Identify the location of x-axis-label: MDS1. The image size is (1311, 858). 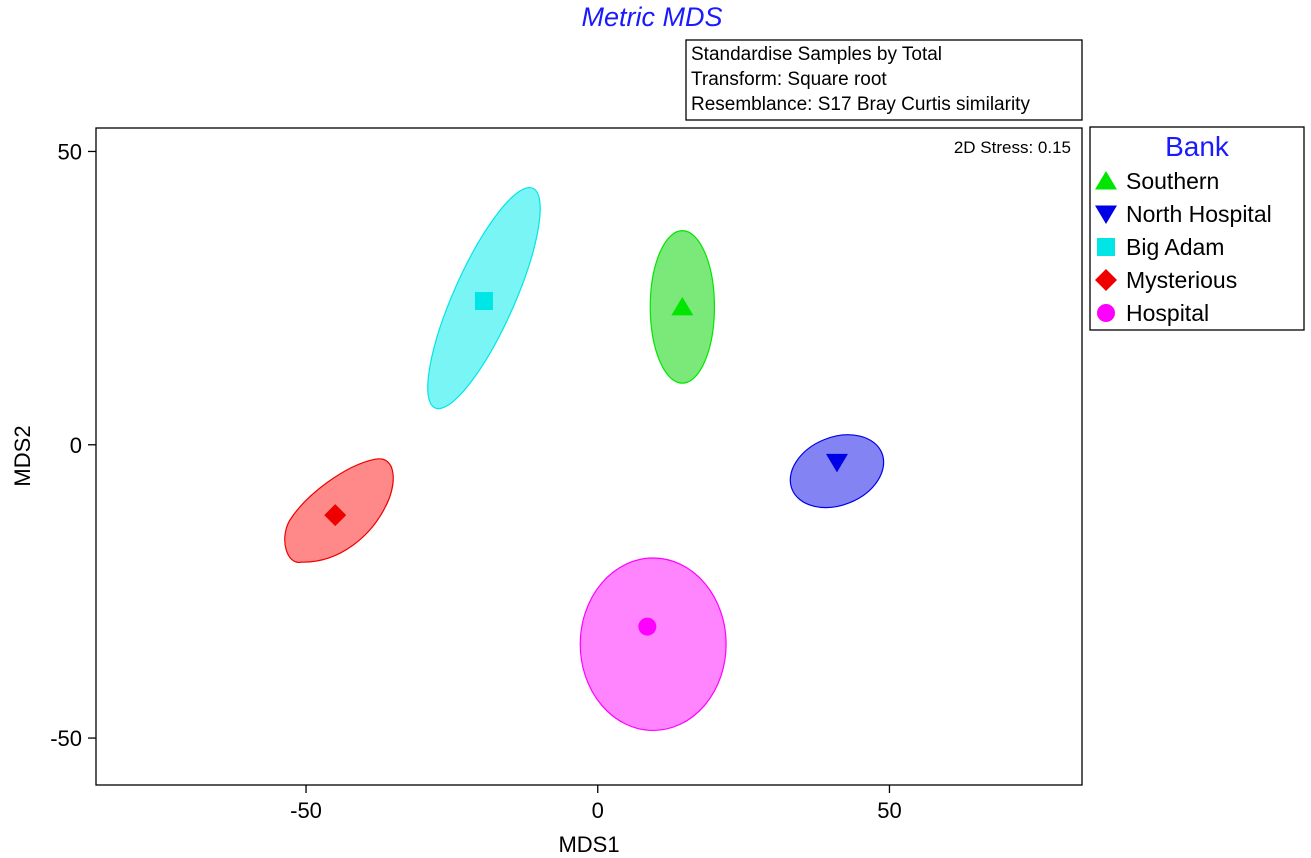
(588, 844).